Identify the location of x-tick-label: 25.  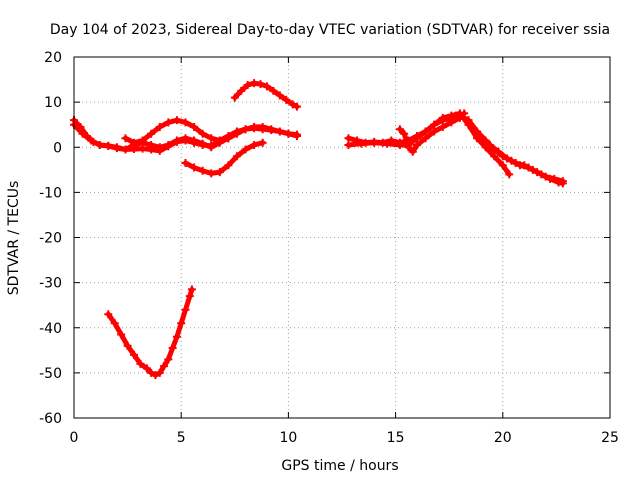
(610, 438).